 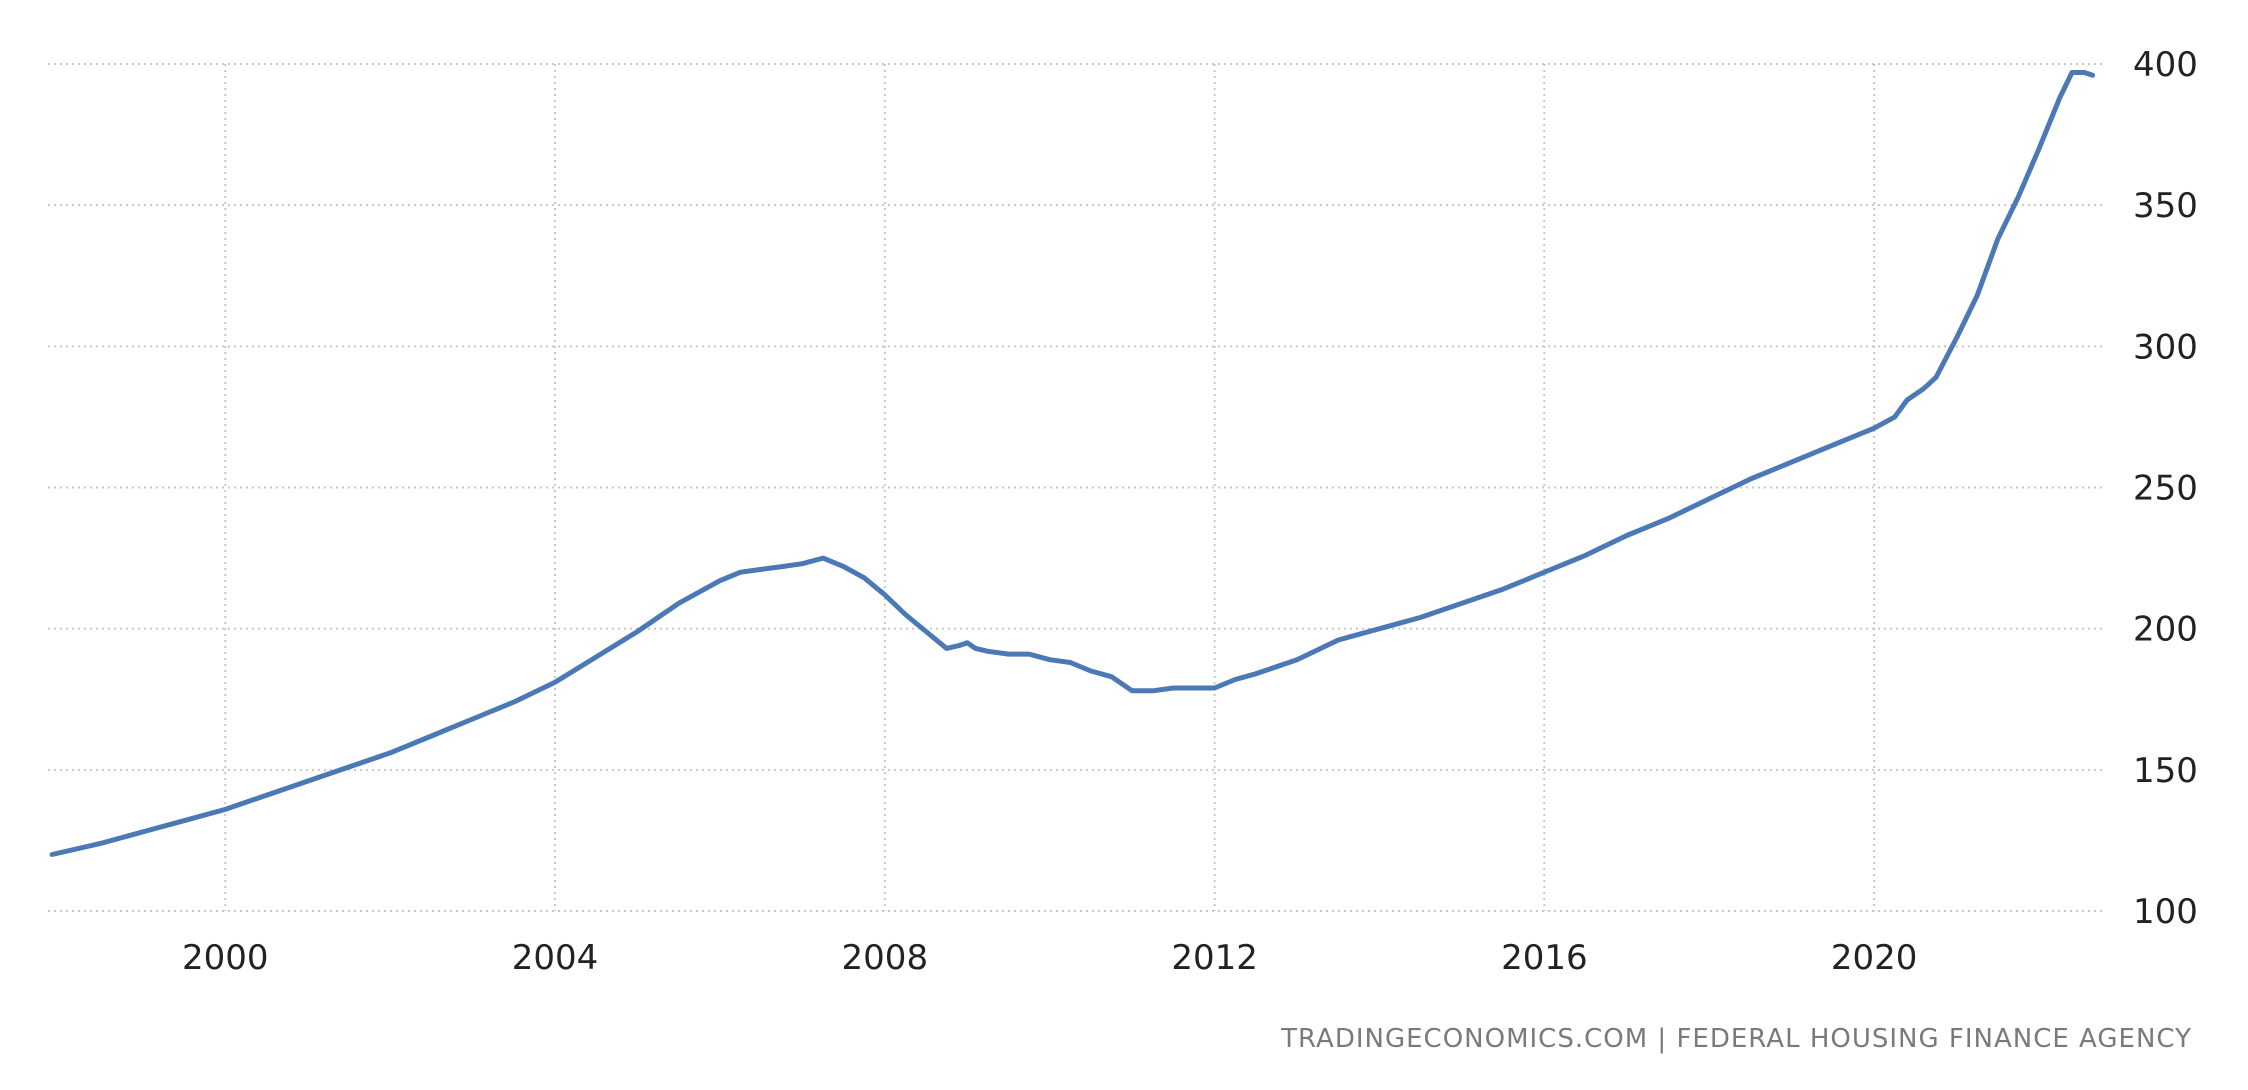 I want to click on x-tick-label-2008: 2008, so click(x=885, y=958).